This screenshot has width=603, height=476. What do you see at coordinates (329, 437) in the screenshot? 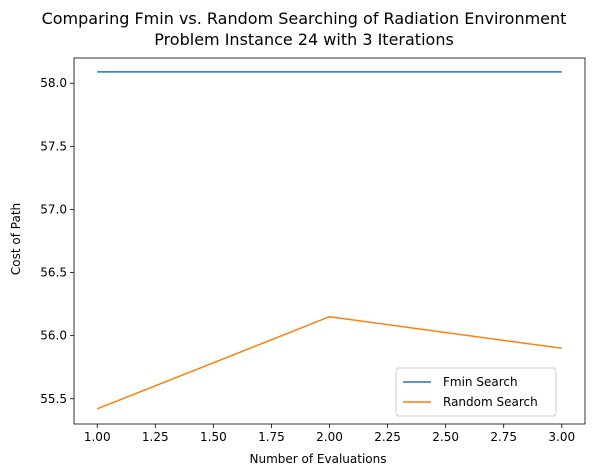
I see `x-tick-label-4: 2.00` at bounding box center [329, 437].